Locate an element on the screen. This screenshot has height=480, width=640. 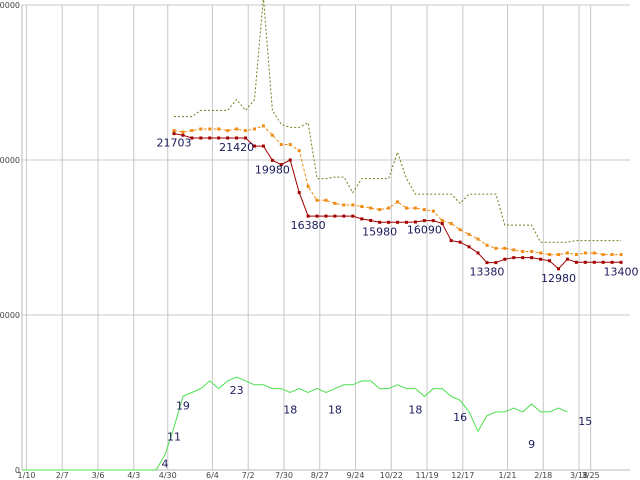
data-label: 23 is located at coordinates (237, 390).